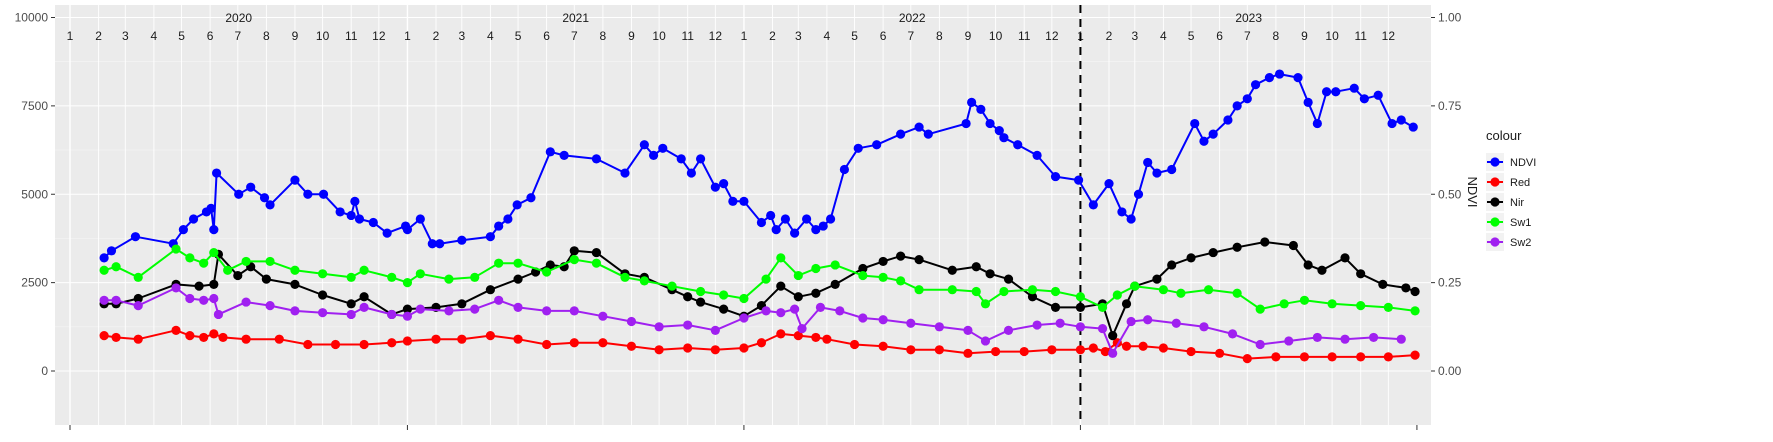 The height and width of the screenshot is (442, 1773). What do you see at coordinates (912, 18) in the screenshot?
I see `year-label: 2022` at bounding box center [912, 18].